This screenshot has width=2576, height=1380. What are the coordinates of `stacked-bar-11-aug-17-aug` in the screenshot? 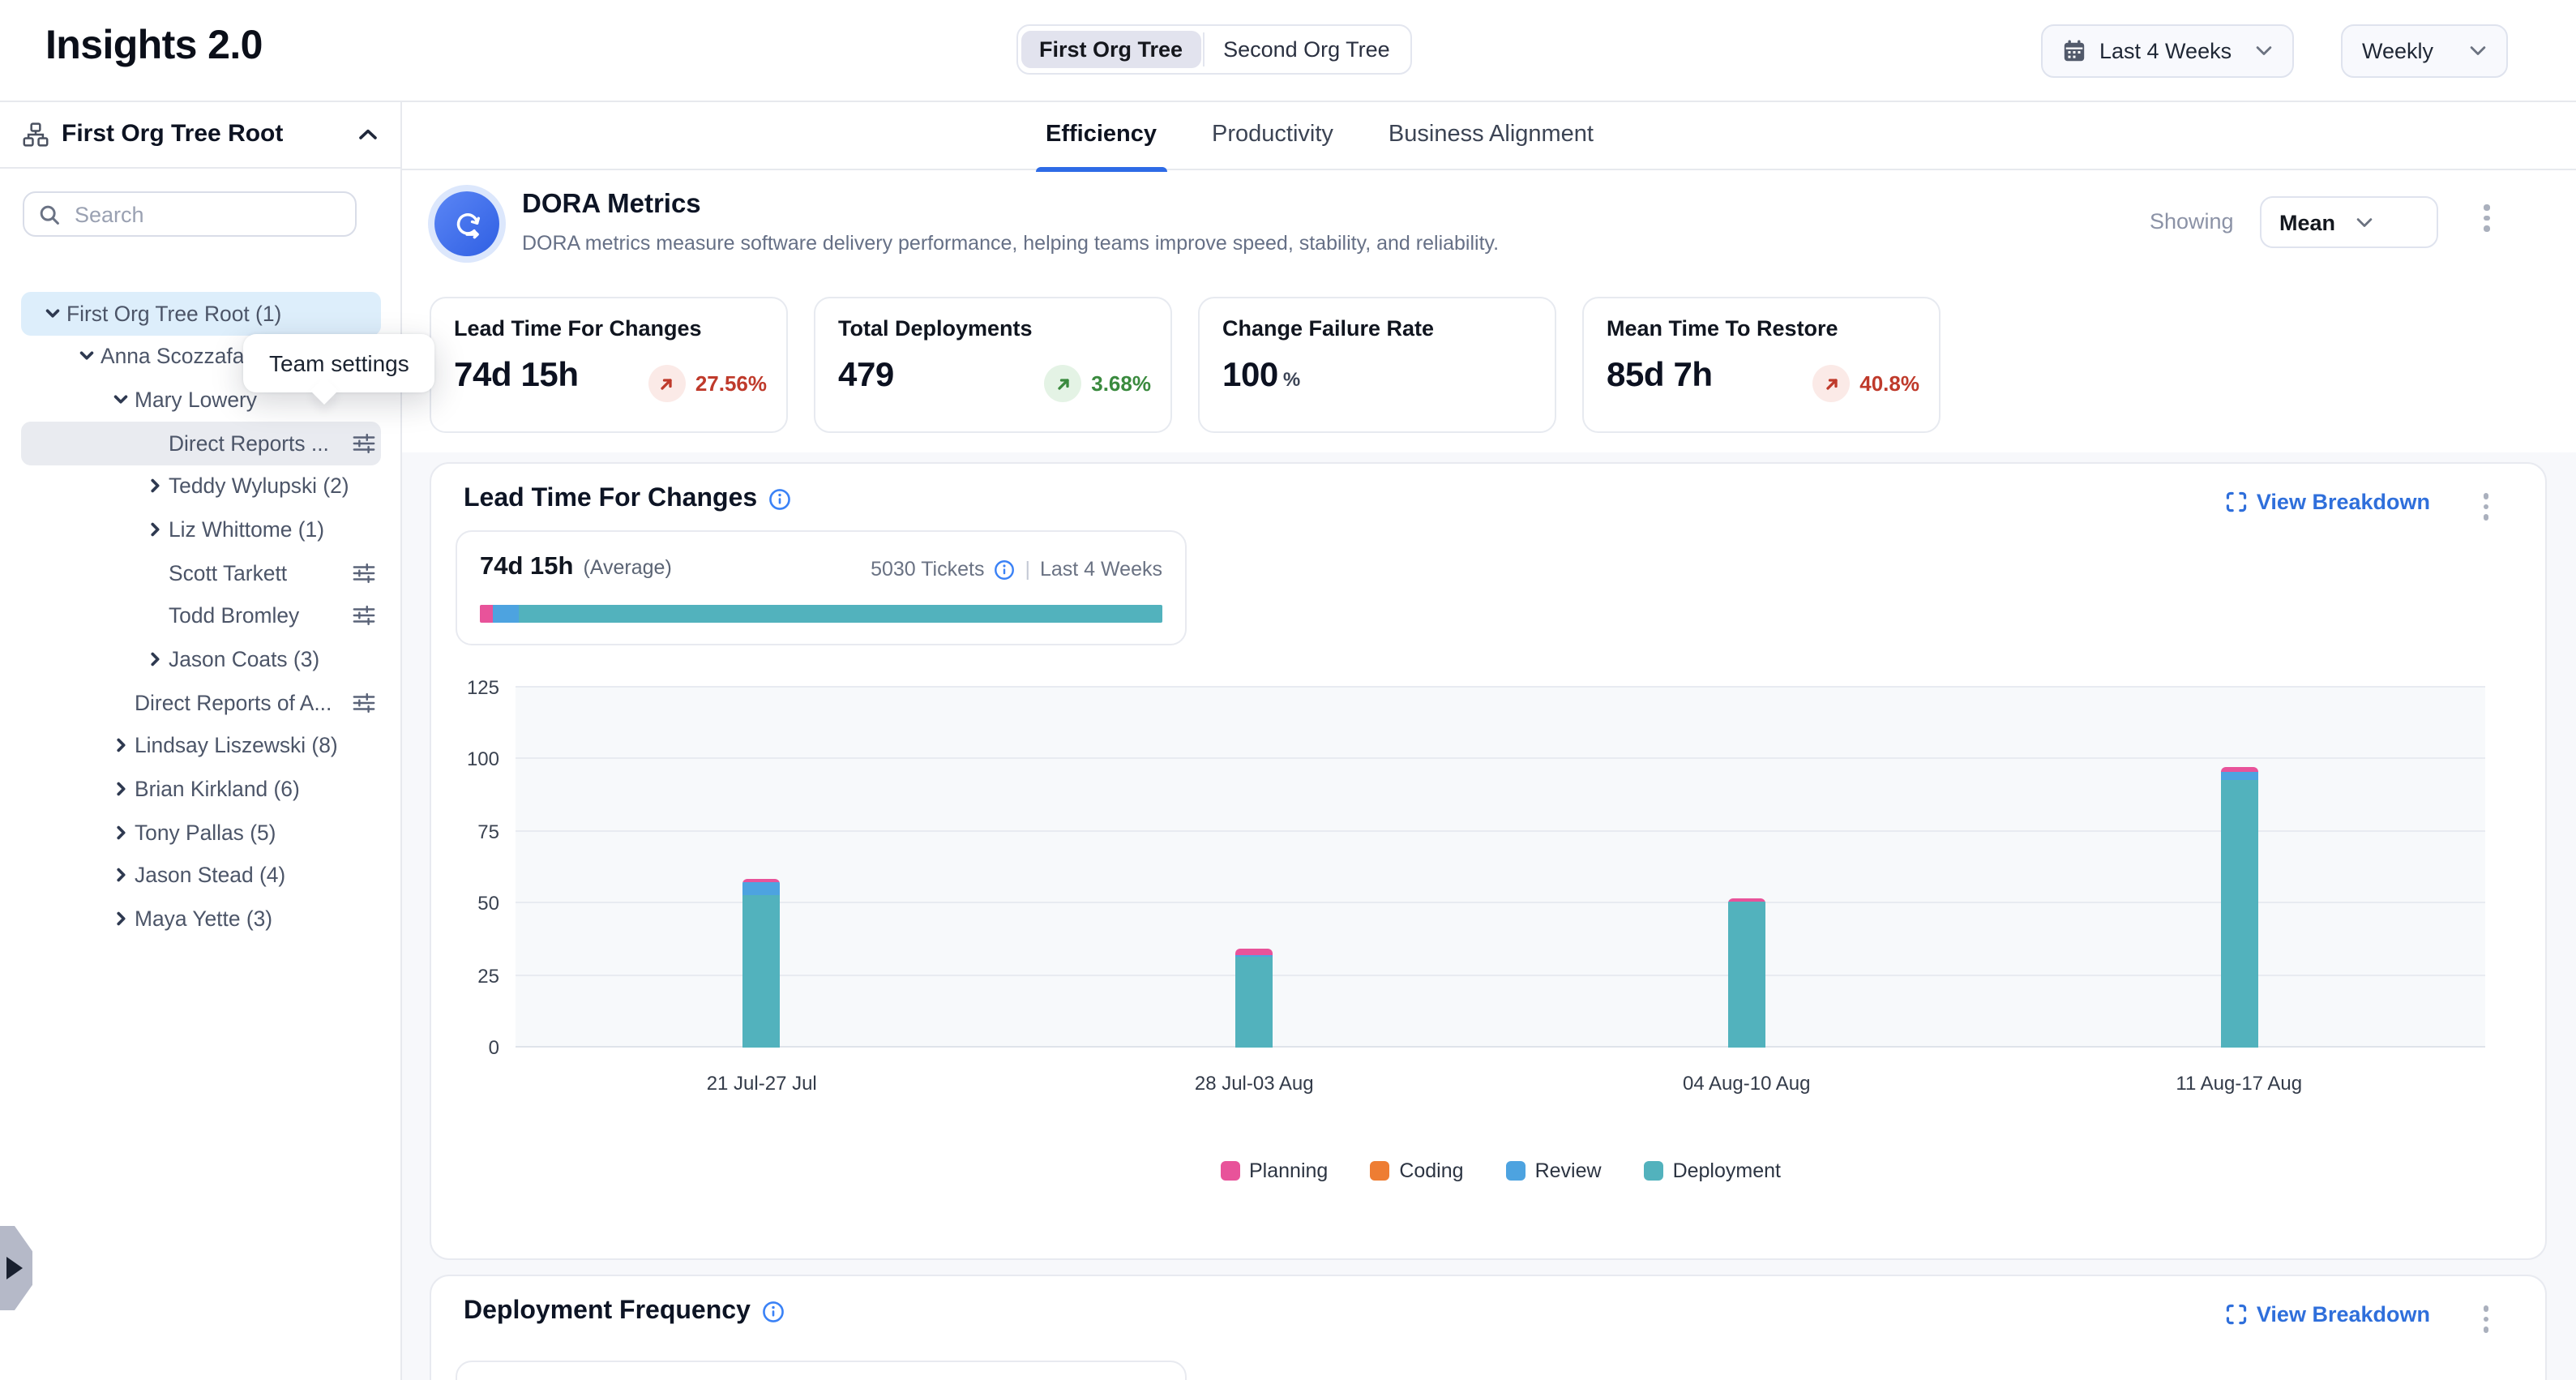 It's located at (2239, 907).